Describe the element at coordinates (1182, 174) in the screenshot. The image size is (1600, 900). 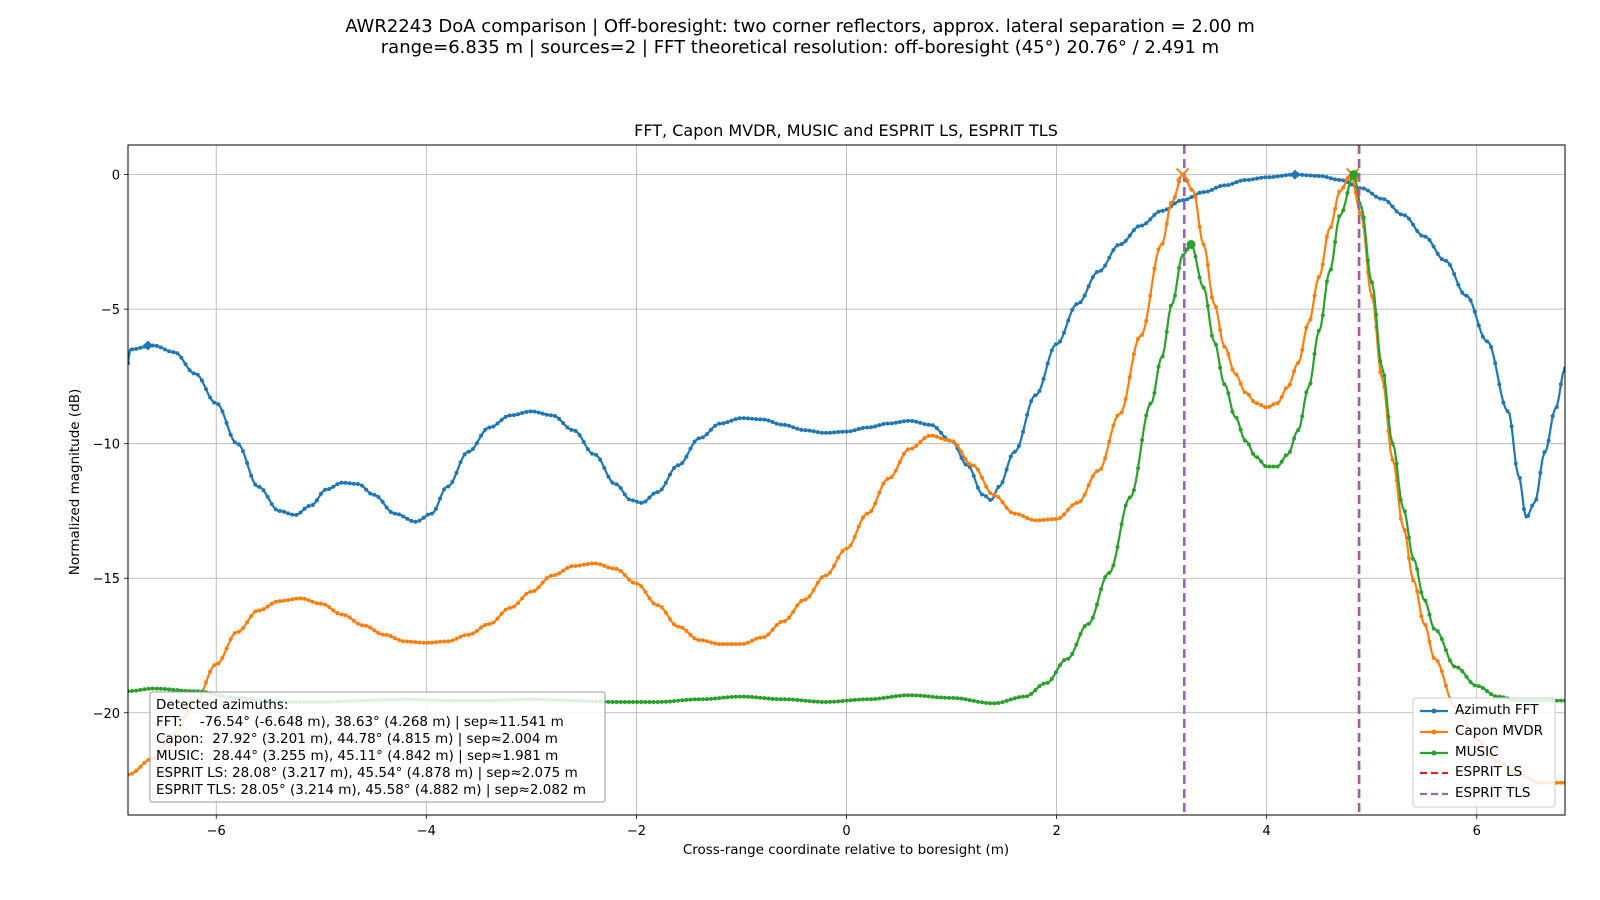
I see `peak-marker-x` at that location.